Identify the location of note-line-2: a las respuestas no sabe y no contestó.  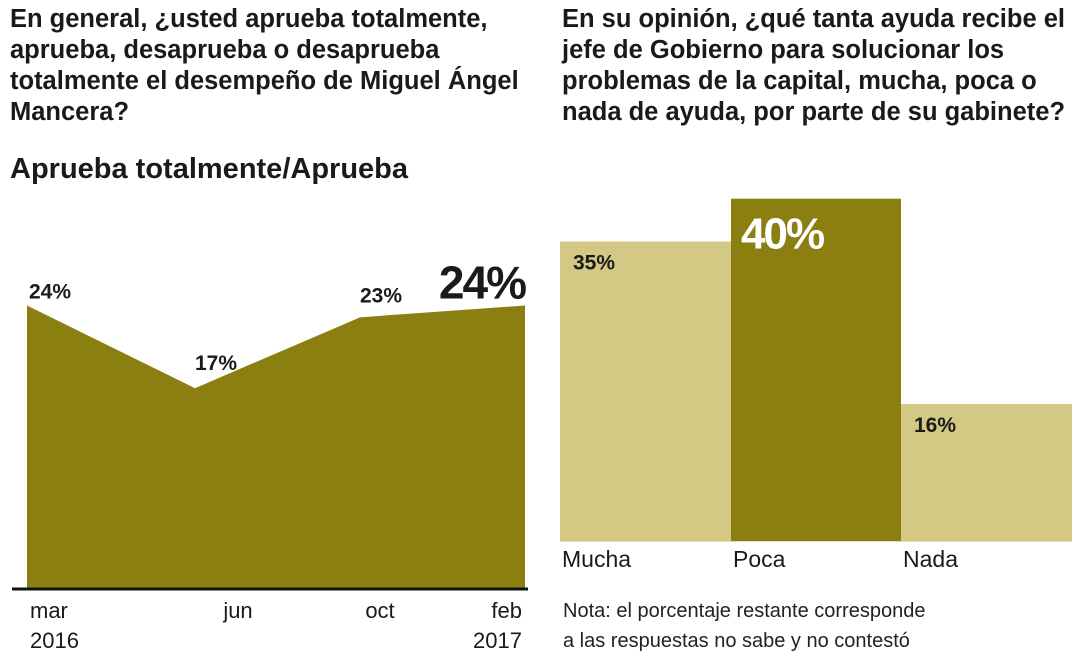
(736, 641).